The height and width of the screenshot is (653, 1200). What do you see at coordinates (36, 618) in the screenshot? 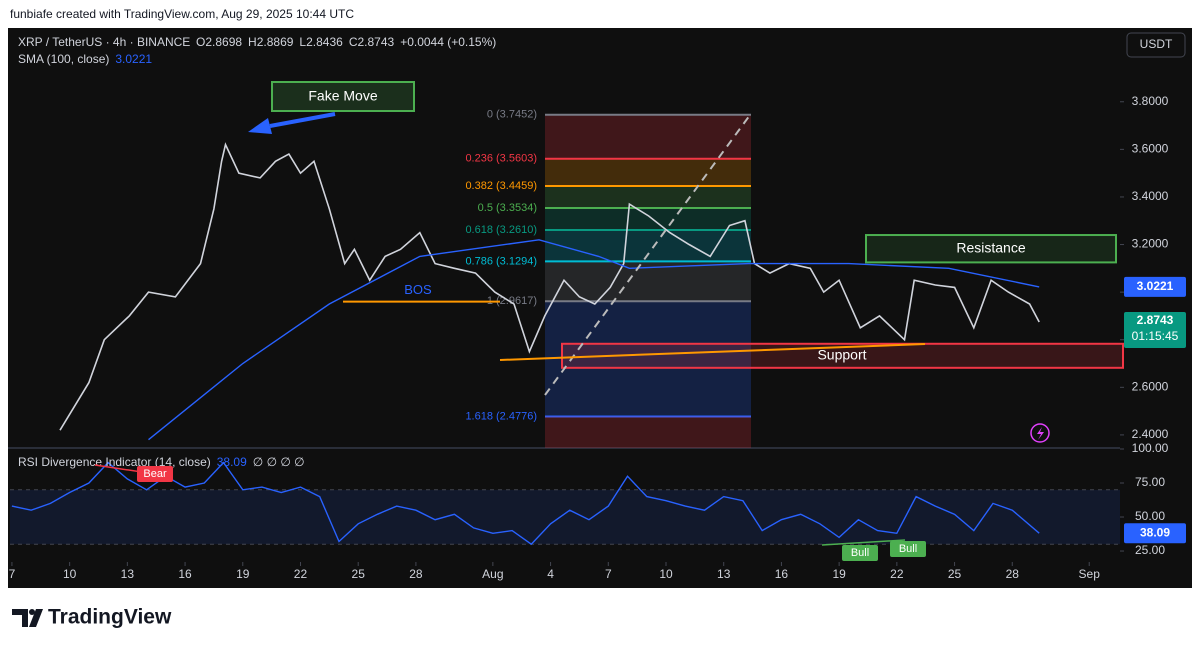
I see `logo-slash` at bounding box center [36, 618].